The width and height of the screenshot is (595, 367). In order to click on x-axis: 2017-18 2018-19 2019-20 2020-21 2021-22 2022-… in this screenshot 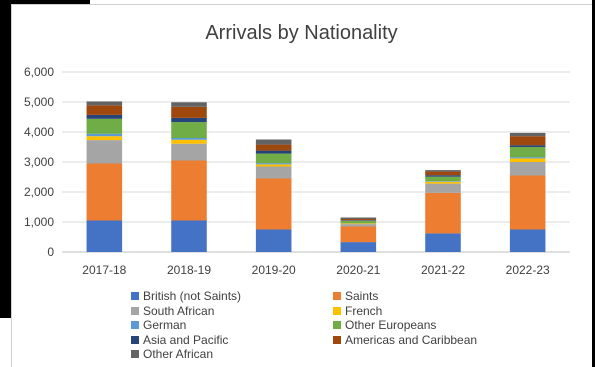, I will do `click(316, 270)`.